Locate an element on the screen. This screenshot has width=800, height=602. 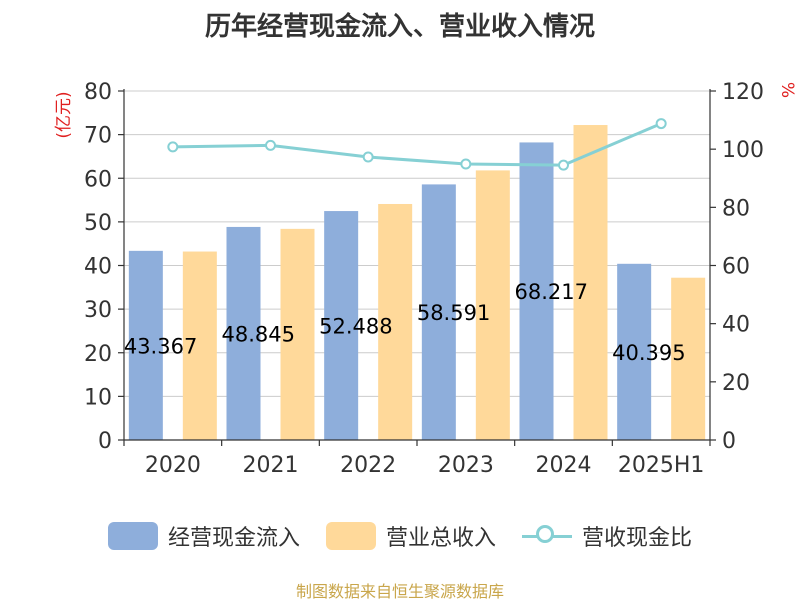
x-tick-label: 2023 is located at coordinates (466, 465).